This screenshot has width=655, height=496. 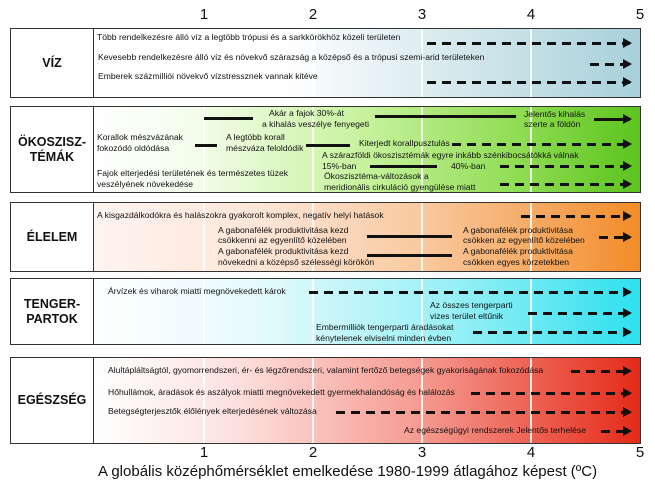 What do you see at coordinates (204, 14) in the screenshot?
I see `axis-tick-top: 1` at bounding box center [204, 14].